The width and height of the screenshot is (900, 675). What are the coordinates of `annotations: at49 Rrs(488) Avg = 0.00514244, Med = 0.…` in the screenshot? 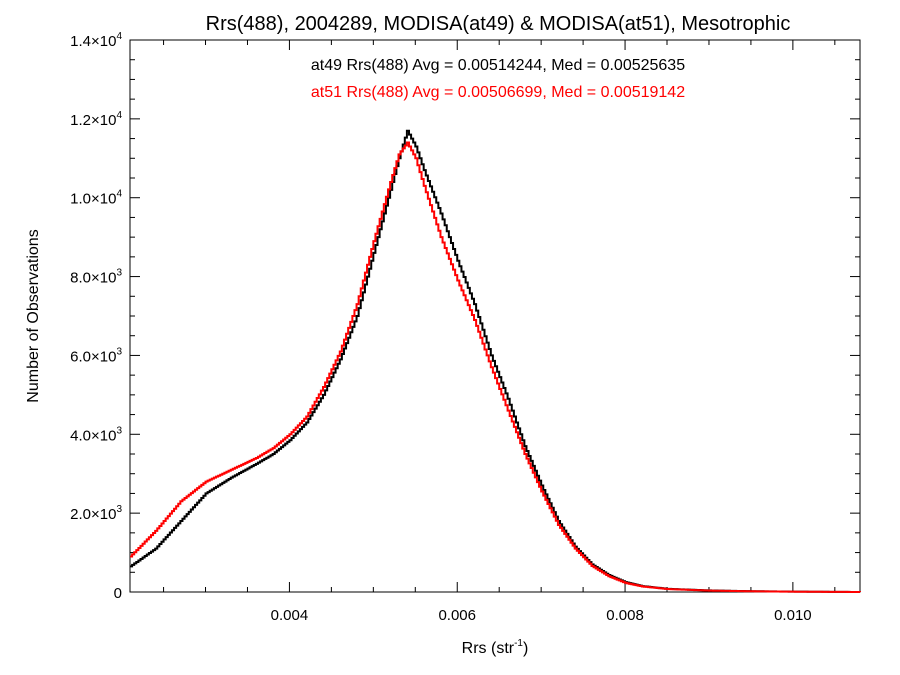 It's located at (498, 79).